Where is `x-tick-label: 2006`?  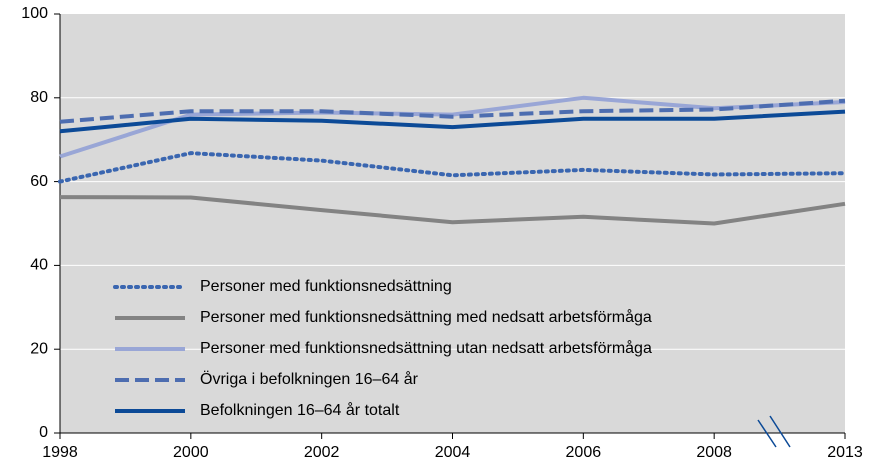 x-tick-label: 2006 is located at coordinates (584, 452).